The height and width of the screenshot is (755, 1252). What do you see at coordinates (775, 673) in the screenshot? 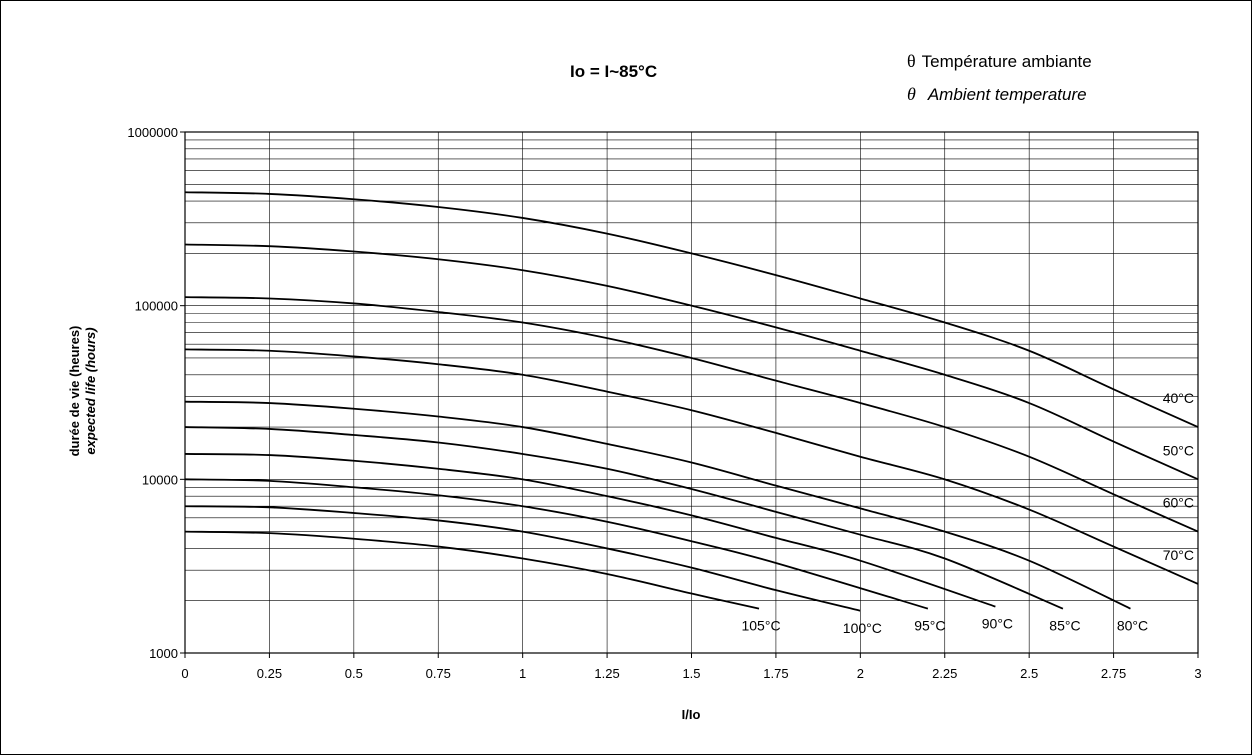
I see `x-tick-label: 1.75` at bounding box center [775, 673].